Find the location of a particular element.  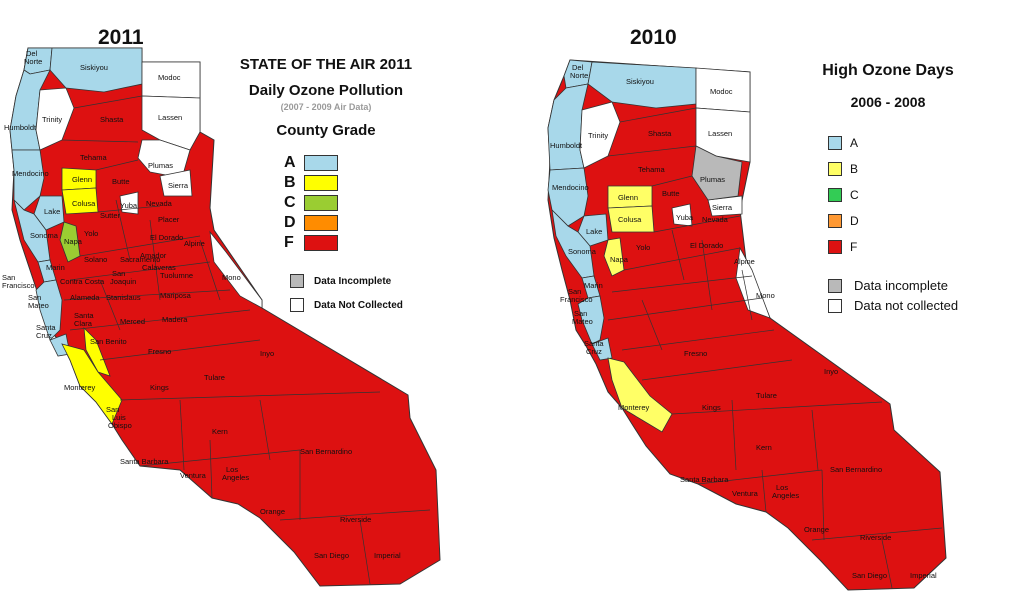

svg-text: Solano is located at coordinates (95, 259).